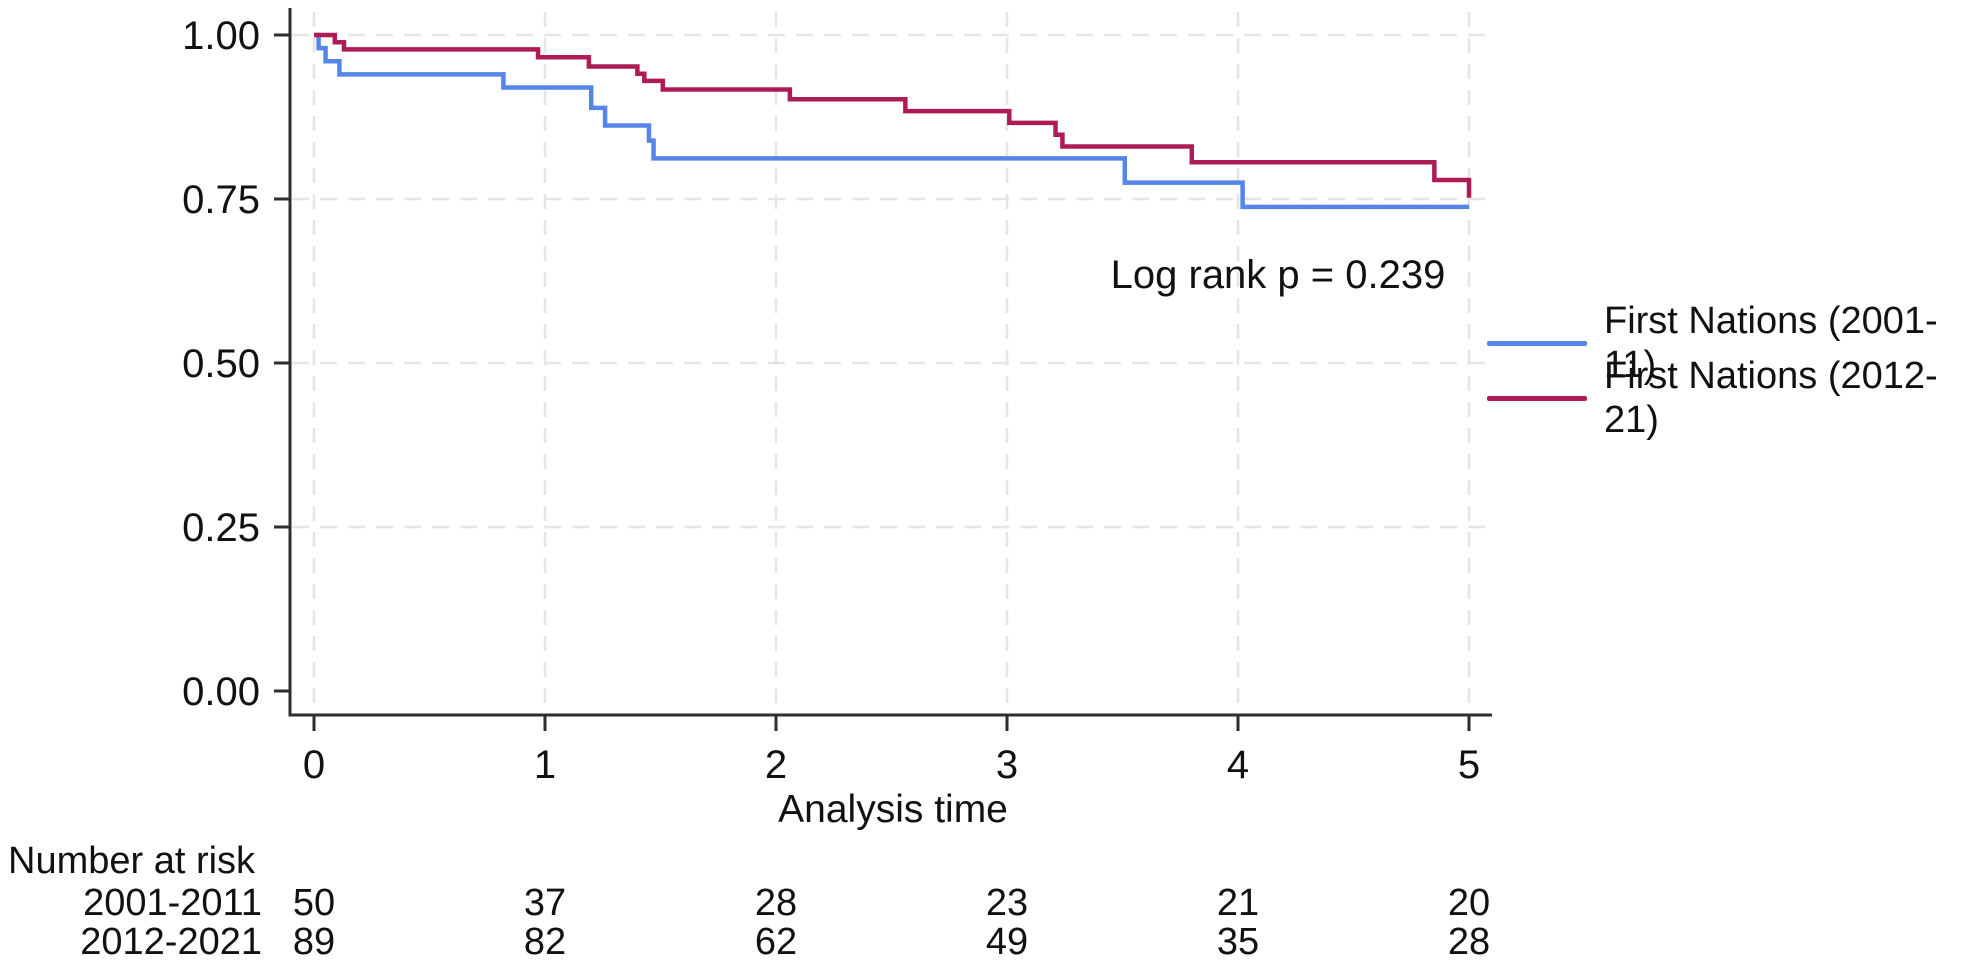 The image size is (1972, 975). Describe the element at coordinates (1007, 903) in the screenshot. I see `risk-count: 23` at that location.